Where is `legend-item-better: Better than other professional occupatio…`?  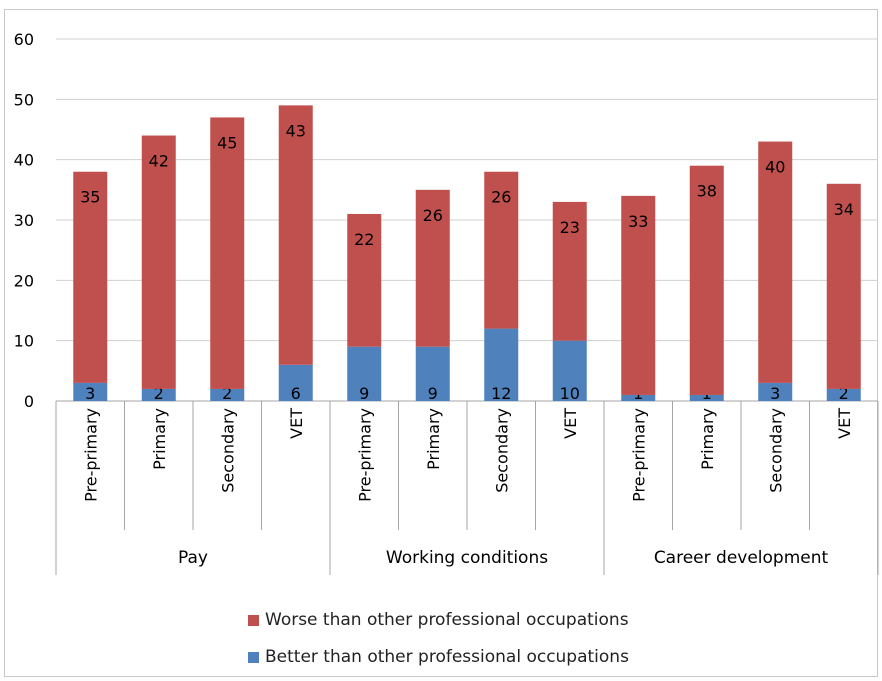
legend-item-better: Better than other professional occupatio… is located at coordinates (528, 657).